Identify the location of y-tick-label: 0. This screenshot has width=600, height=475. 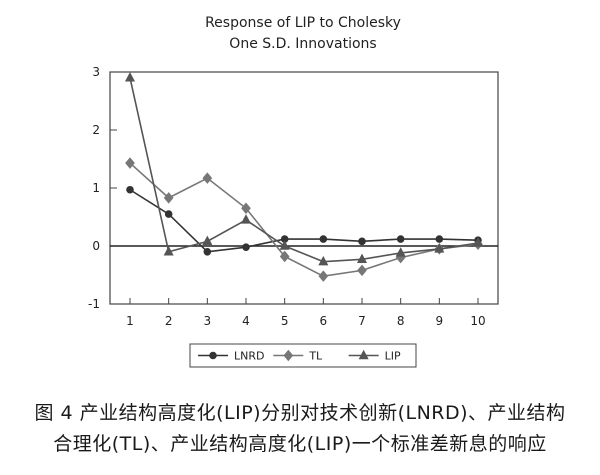
(96, 246).